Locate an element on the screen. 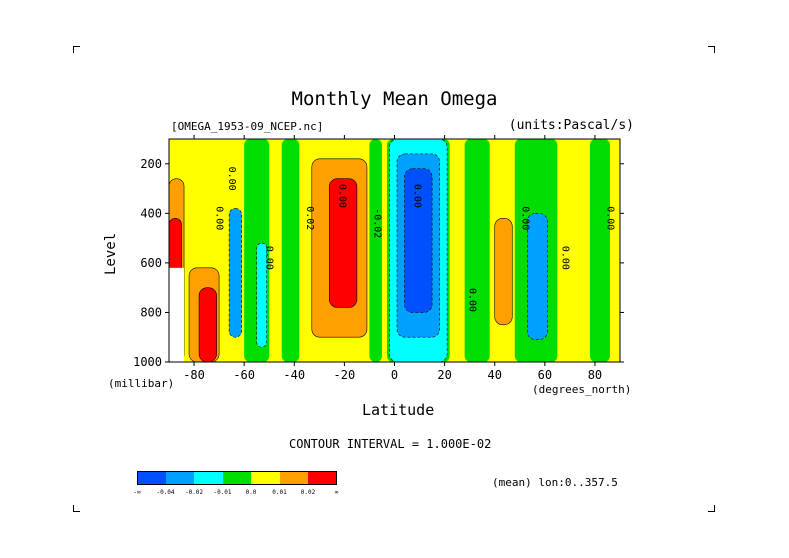 The width and height of the screenshot is (789, 558). colorbar-frame is located at coordinates (237, 478).